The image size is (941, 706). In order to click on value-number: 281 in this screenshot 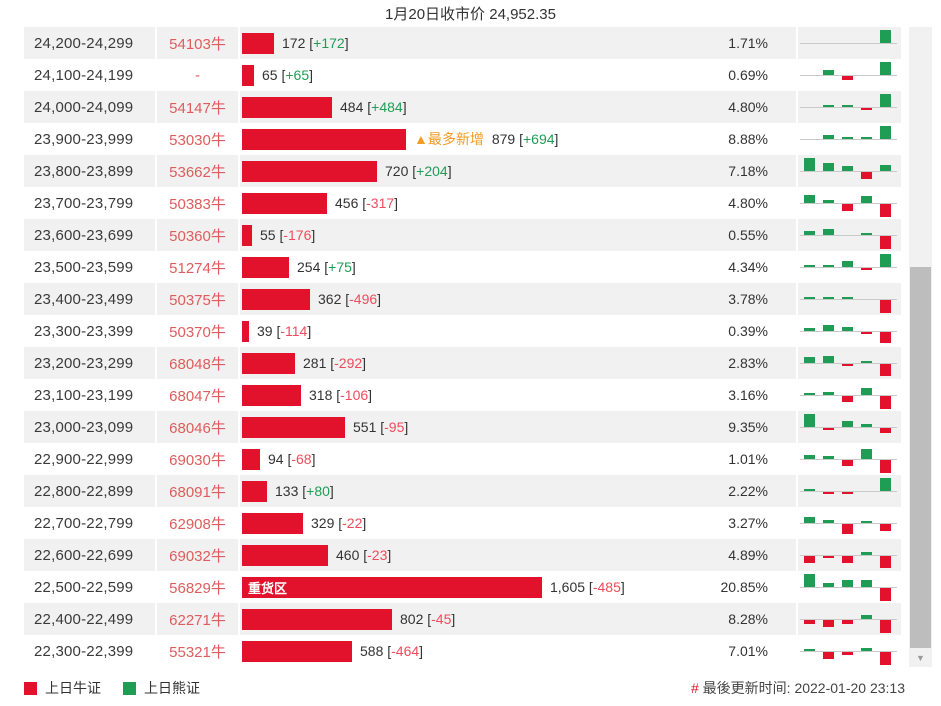, I will do `click(315, 363)`.